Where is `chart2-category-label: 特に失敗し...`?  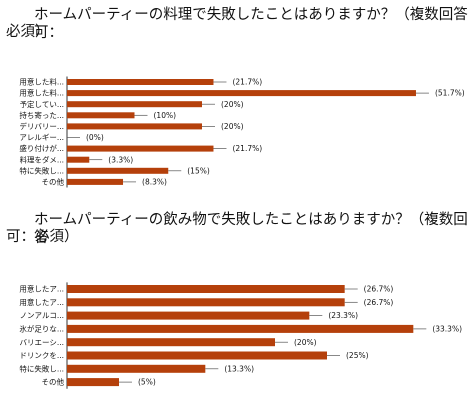 chart2-category-label: 特に失敗し... is located at coordinates (41, 368).